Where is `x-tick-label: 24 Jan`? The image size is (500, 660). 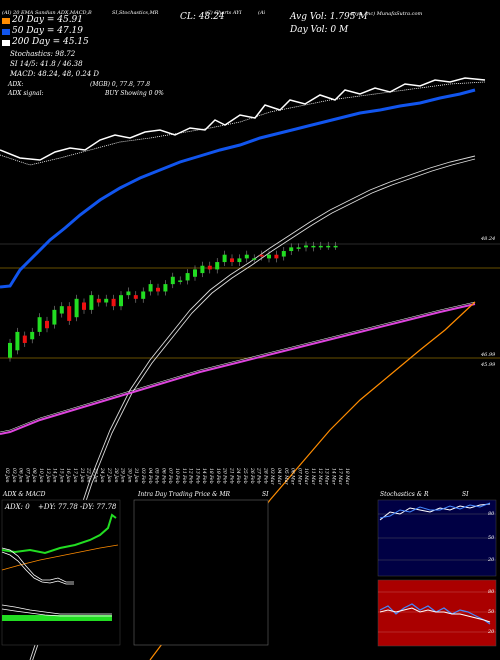 x-tick-label: 24 Jan is located at coordinates (102, 475).